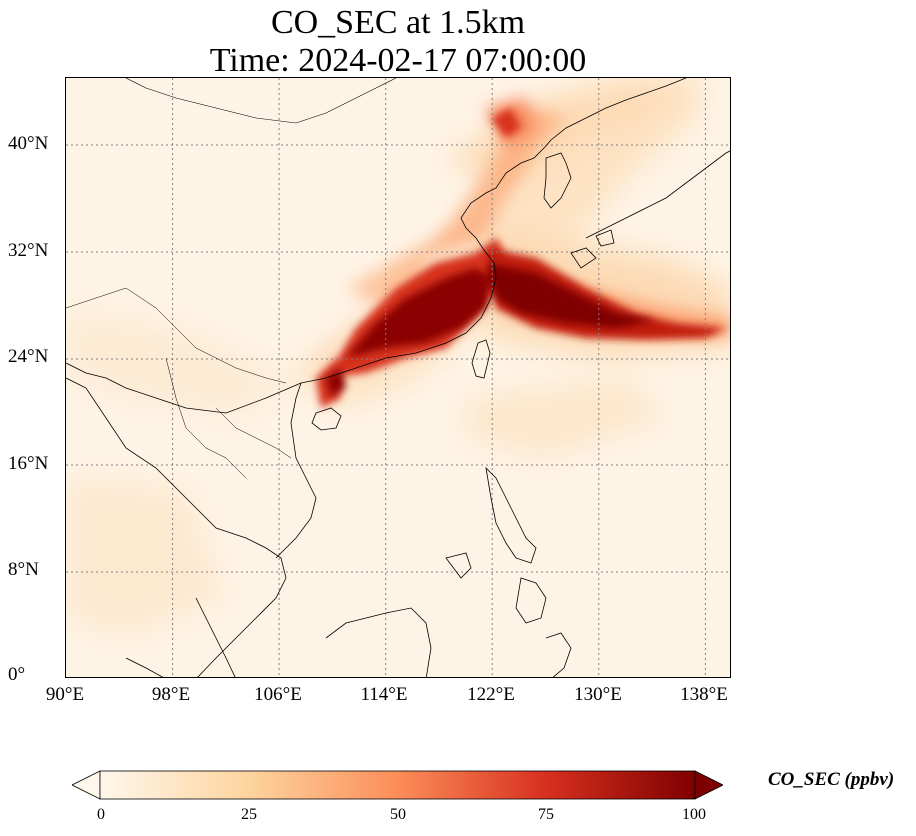 This screenshot has width=916, height=836. Describe the element at coordinates (86, 785) in the screenshot. I see `colorbar-min-arrow` at that location.